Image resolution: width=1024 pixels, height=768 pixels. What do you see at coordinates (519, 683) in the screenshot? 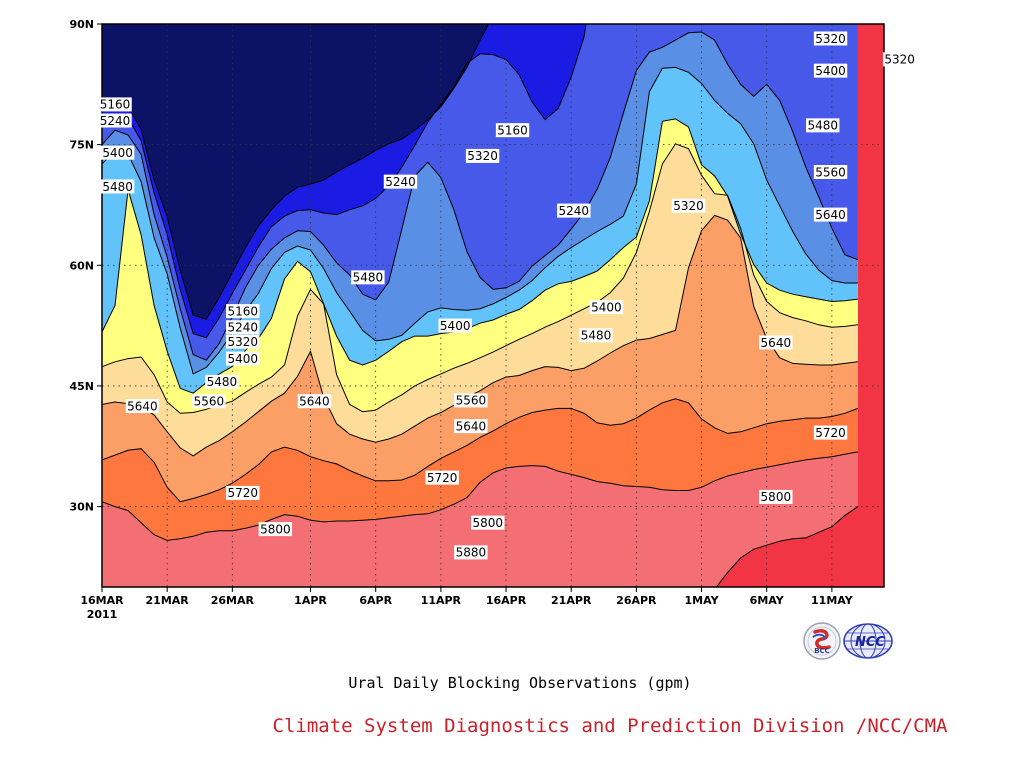
I see `chart-caption: Ural Daily Blocking Observations (gpm)` at bounding box center [519, 683].